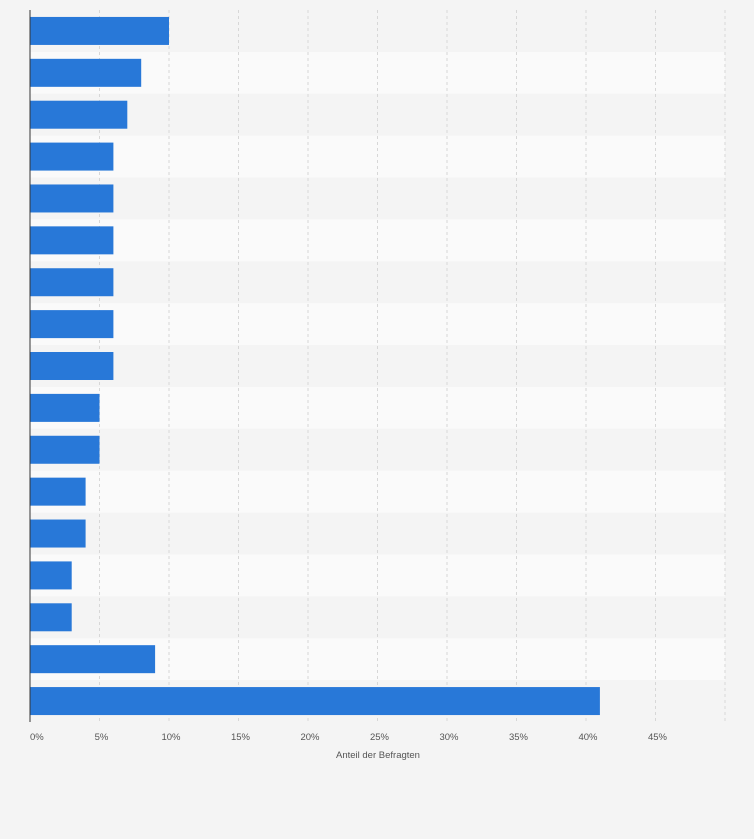 Image resolution: width=754 pixels, height=839 pixels. What do you see at coordinates (380, 737) in the screenshot?
I see `x-tick-label: 25%` at bounding box center [380, 737].